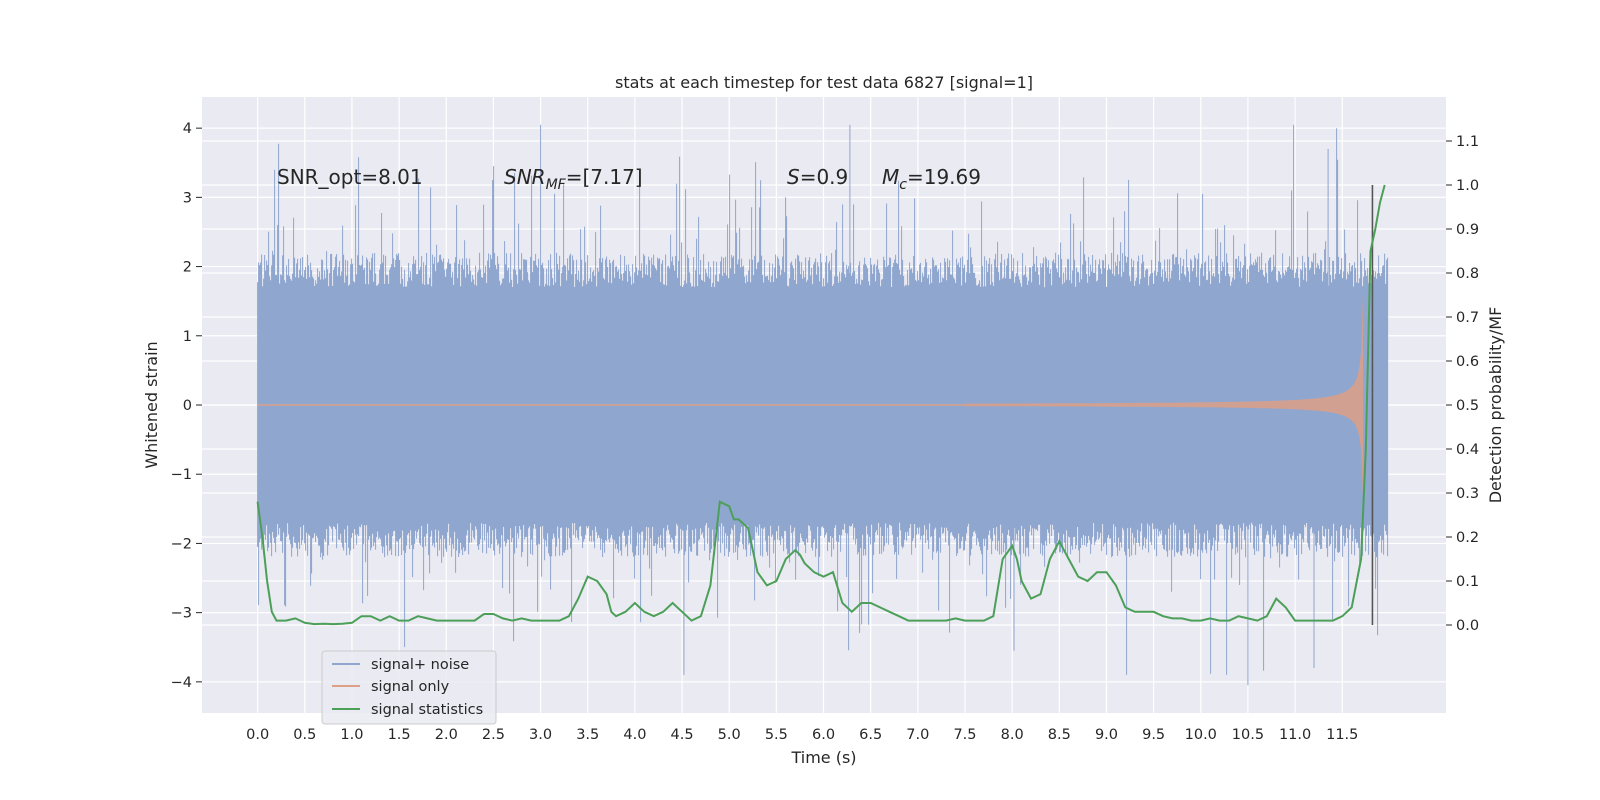 Image resolution: width=1600 pixels, height=800 pixels. Describe the element at coordinates (350, 177) in the screenshot. I see `annotation-snr-opt: SNR_opt=8.01` at that location.